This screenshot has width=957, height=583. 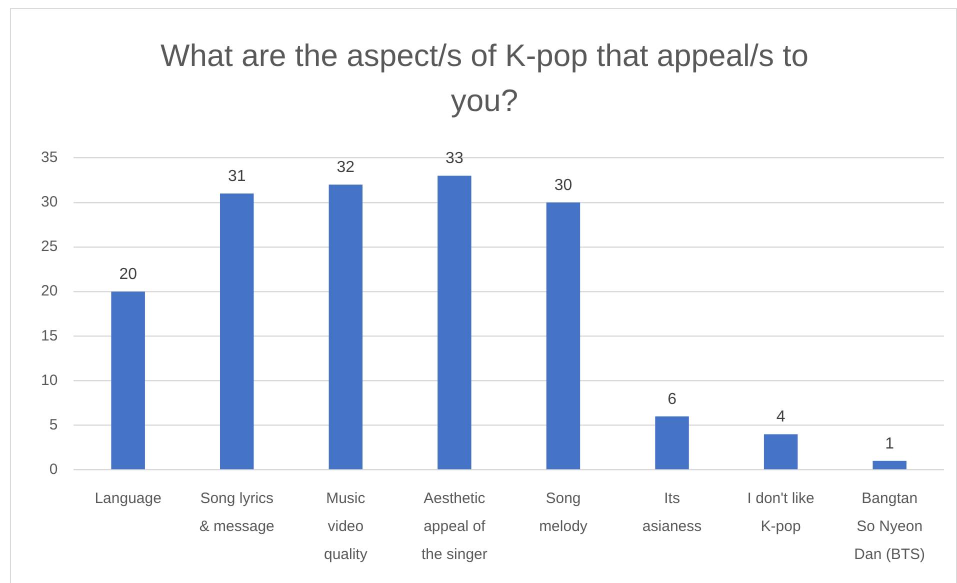 I want to click on x-tick-label: Song melody, so click(x=563, y=513).